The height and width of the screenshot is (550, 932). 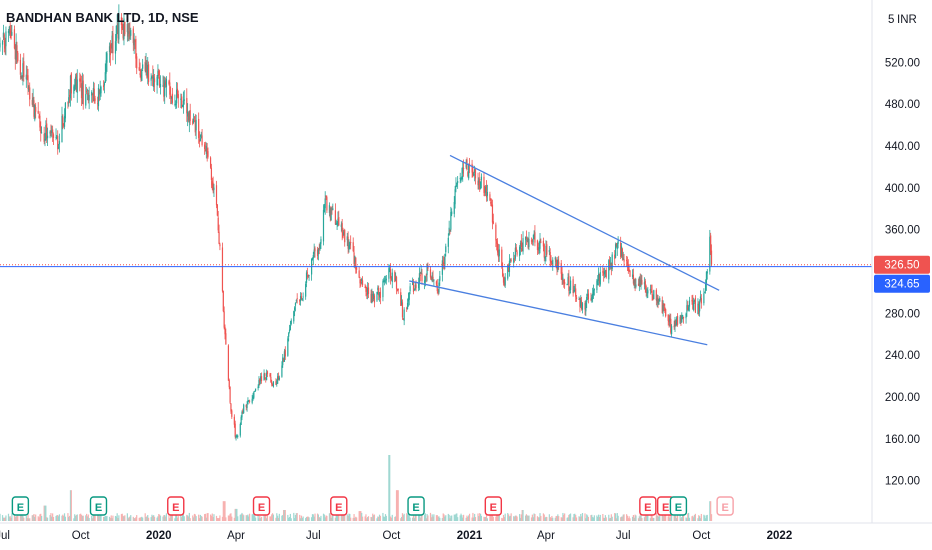 I want to click on currency-label: INR, so click(x=907, y=20).